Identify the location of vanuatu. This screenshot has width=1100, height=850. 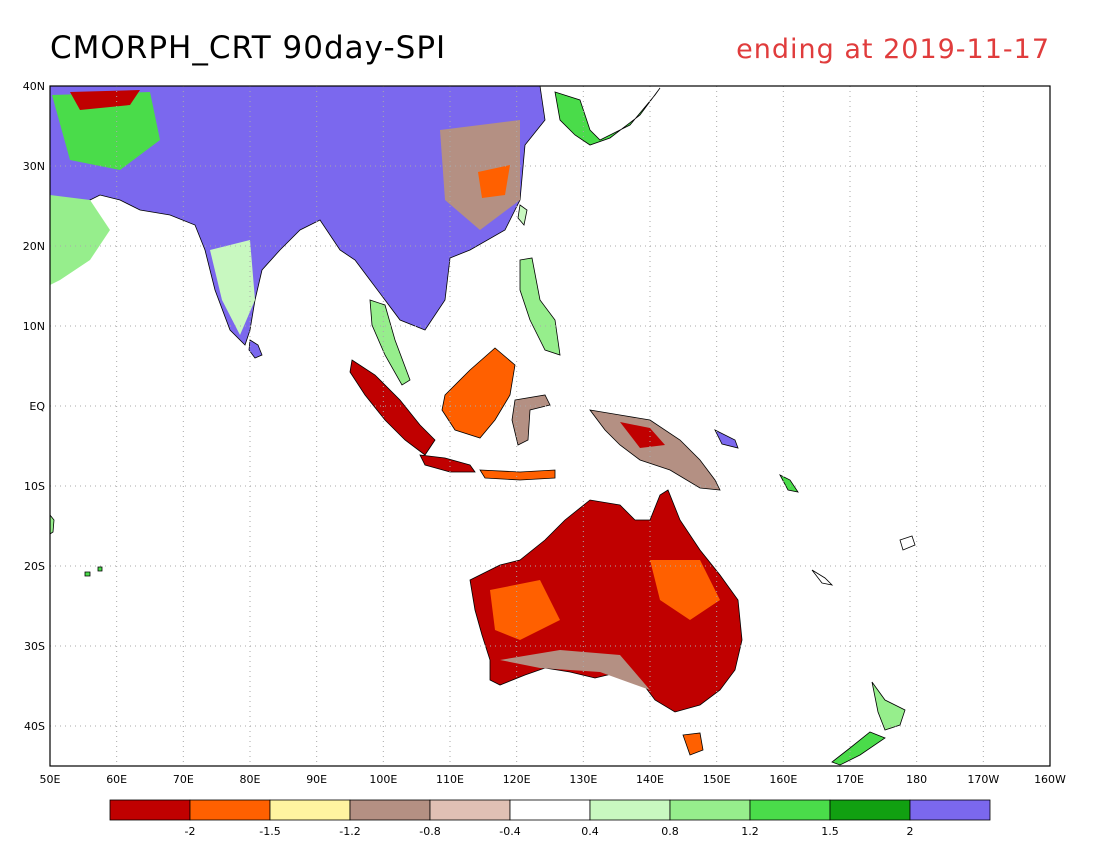
(789, 483).